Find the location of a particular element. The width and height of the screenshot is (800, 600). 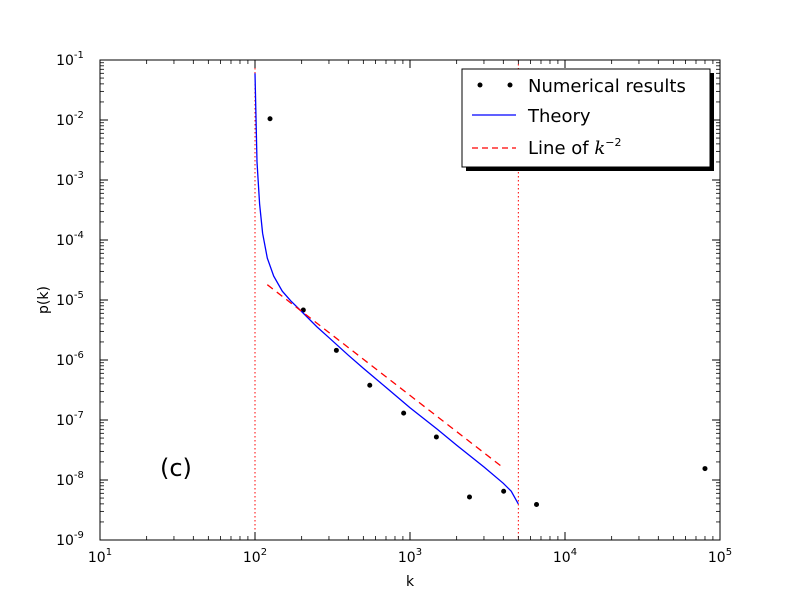

y-axis-label: p(k) is located at coordinates (44, 300).